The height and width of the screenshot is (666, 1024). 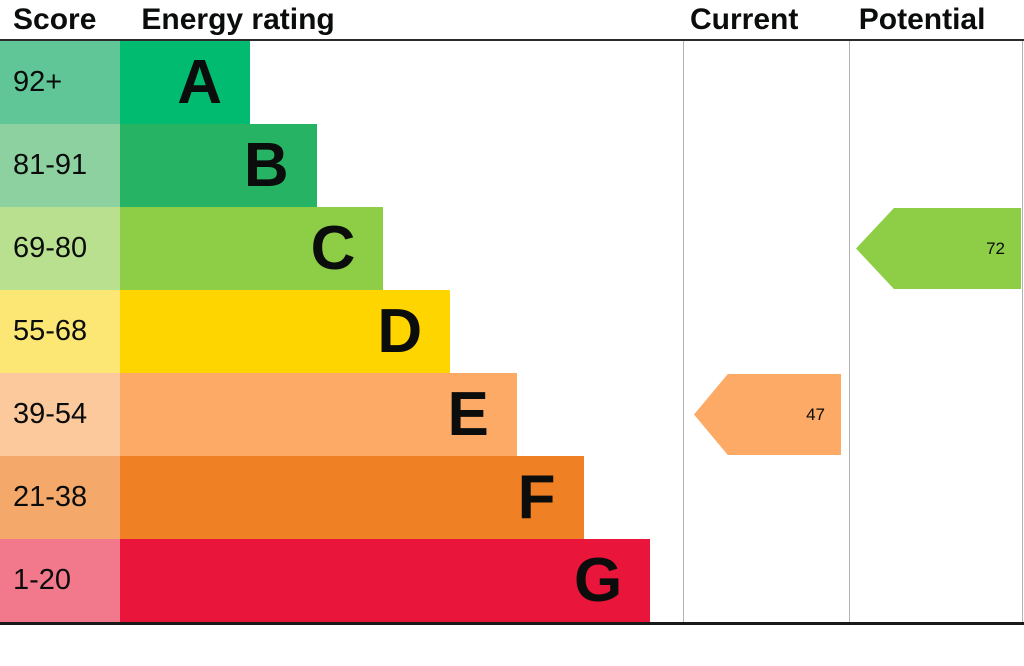 I want to click on epc-header: Score Energy rating Current Potential, so click(x=512, y=20).